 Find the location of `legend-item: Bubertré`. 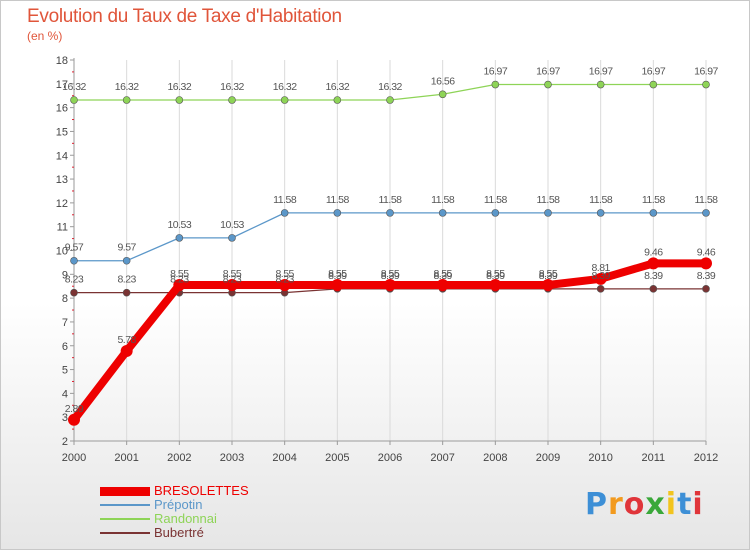

legend-item: Bubertré is located at coordinates (174, 533).